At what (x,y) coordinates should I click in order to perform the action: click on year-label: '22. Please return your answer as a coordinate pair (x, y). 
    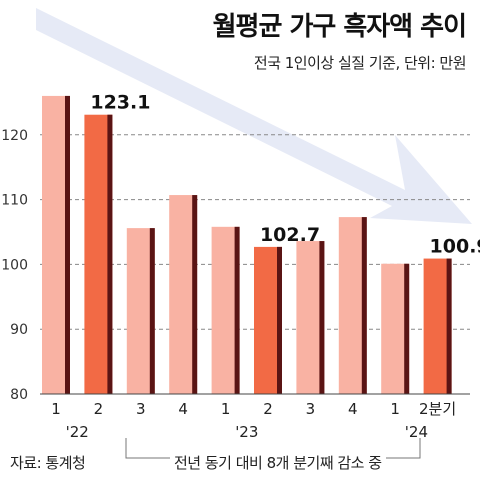
    Looking at the image, I should click on (77, 432).